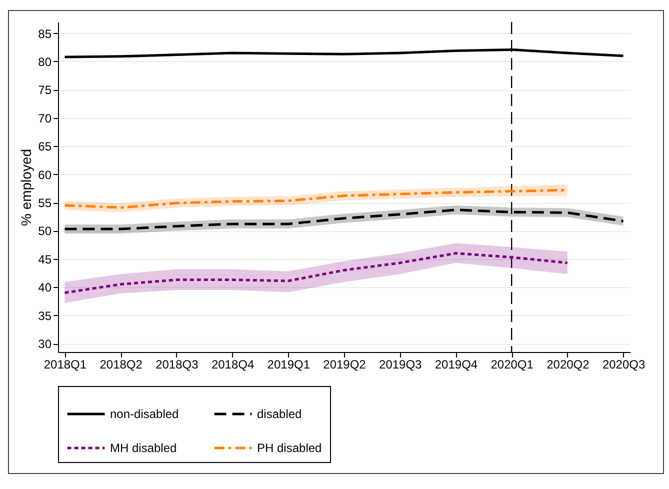 Image resolution: width=669 pixels, height=489 pixels. Describe the element at coordinates (45, 175) in the screenshot. I see `y-tick-label: 60` at that location.